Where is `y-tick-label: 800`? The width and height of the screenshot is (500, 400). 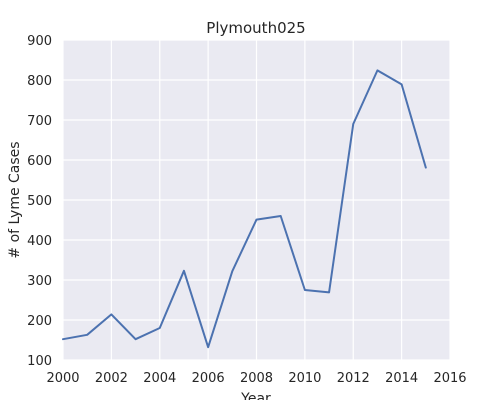 y-tick-label: 800 is located at coordinates (39, 81).